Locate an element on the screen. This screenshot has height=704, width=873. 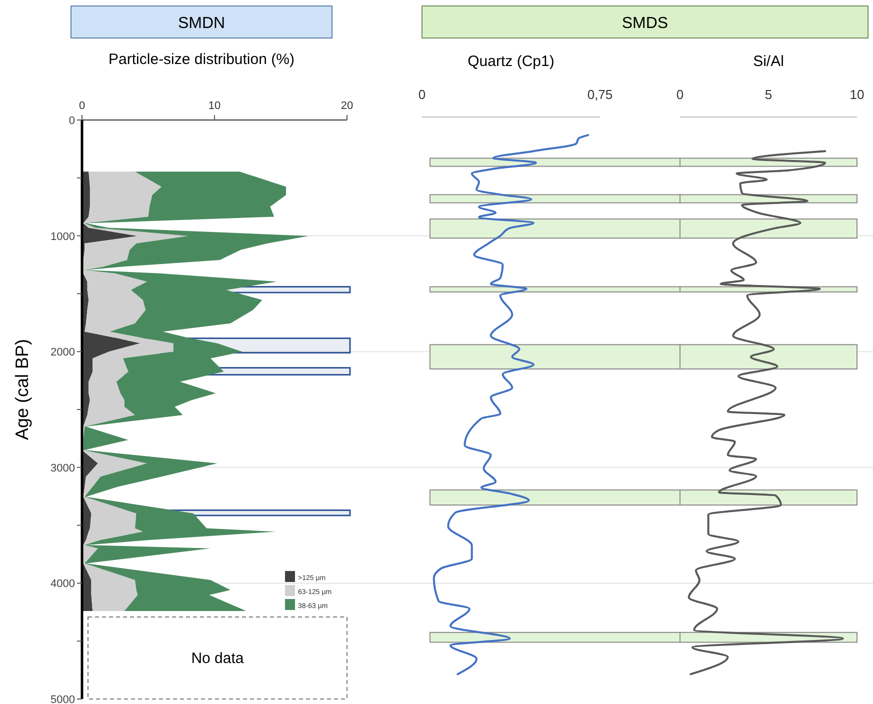
chart-subtitle: Particle-size distribution (%) is located at coordinates (201, 59).